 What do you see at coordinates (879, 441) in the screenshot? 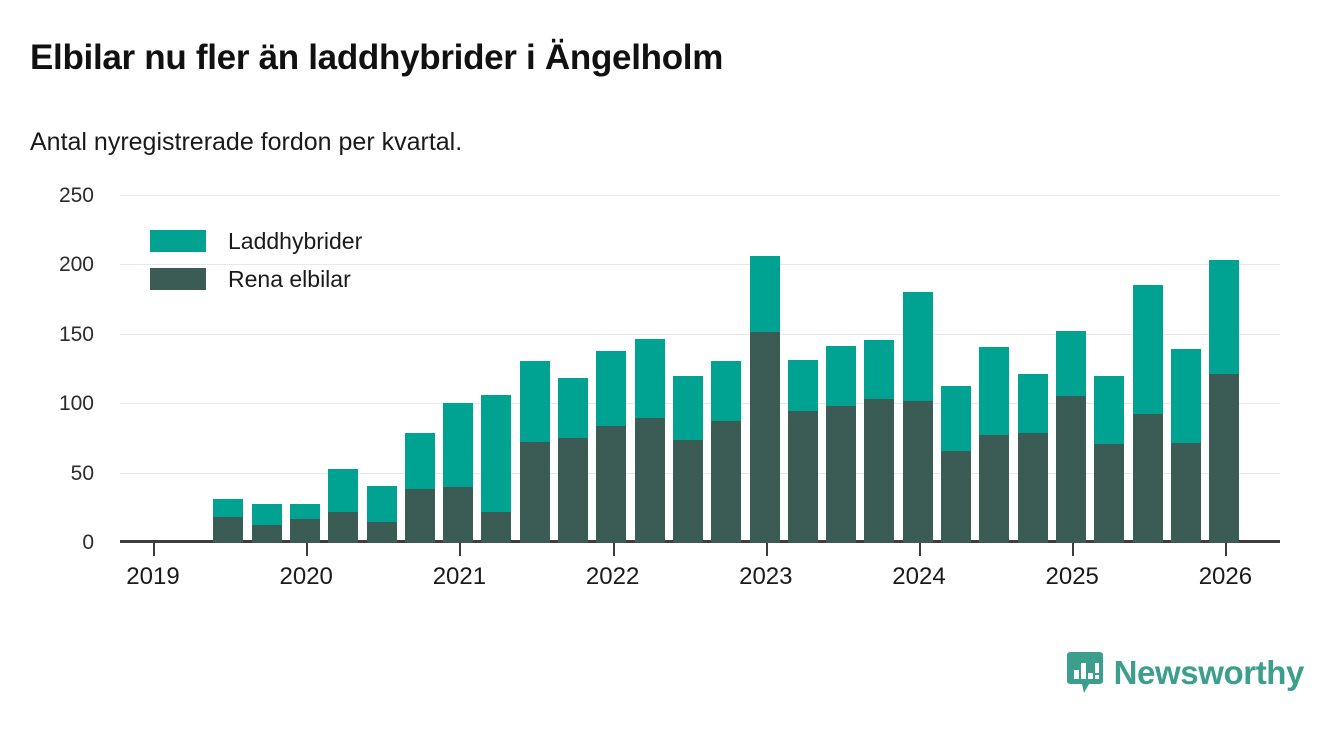
I see `bar-2023-Q3` at bounding box center [879, 441].